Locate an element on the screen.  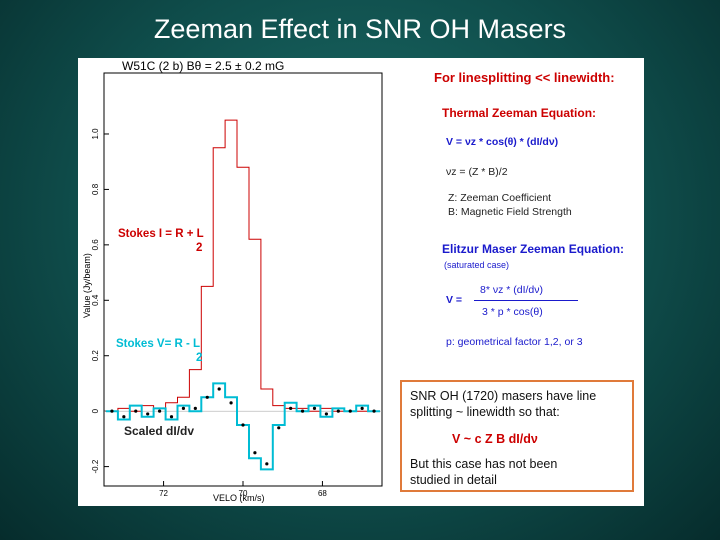
y-tick-label: 0.6 is located at coordinates (95, 245).